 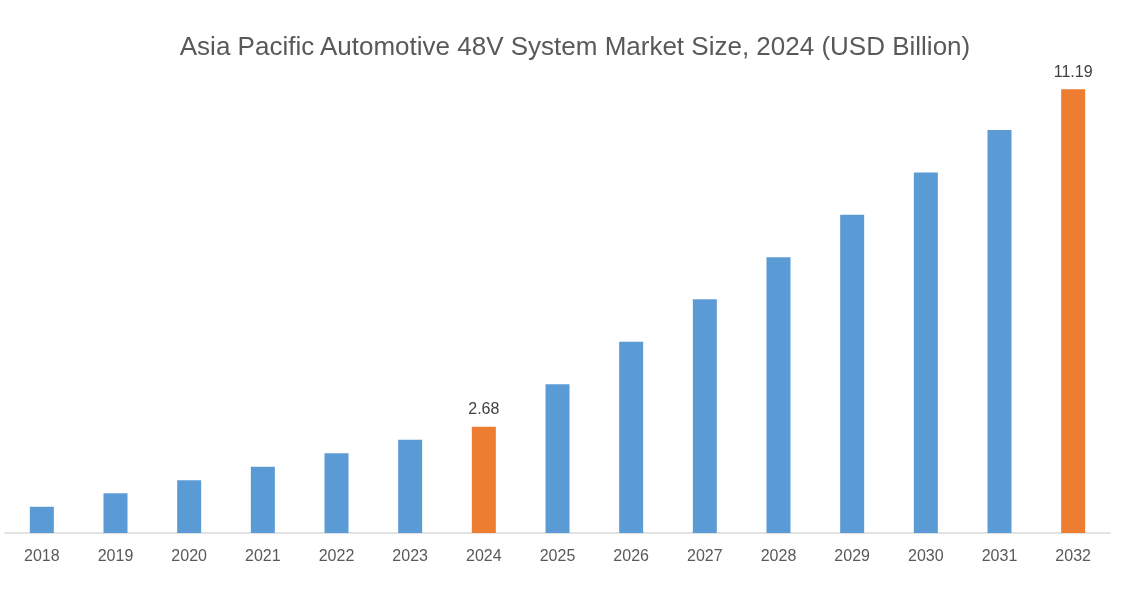 I want to click on x-tick-label: 2029, so click(x=852, y=555).